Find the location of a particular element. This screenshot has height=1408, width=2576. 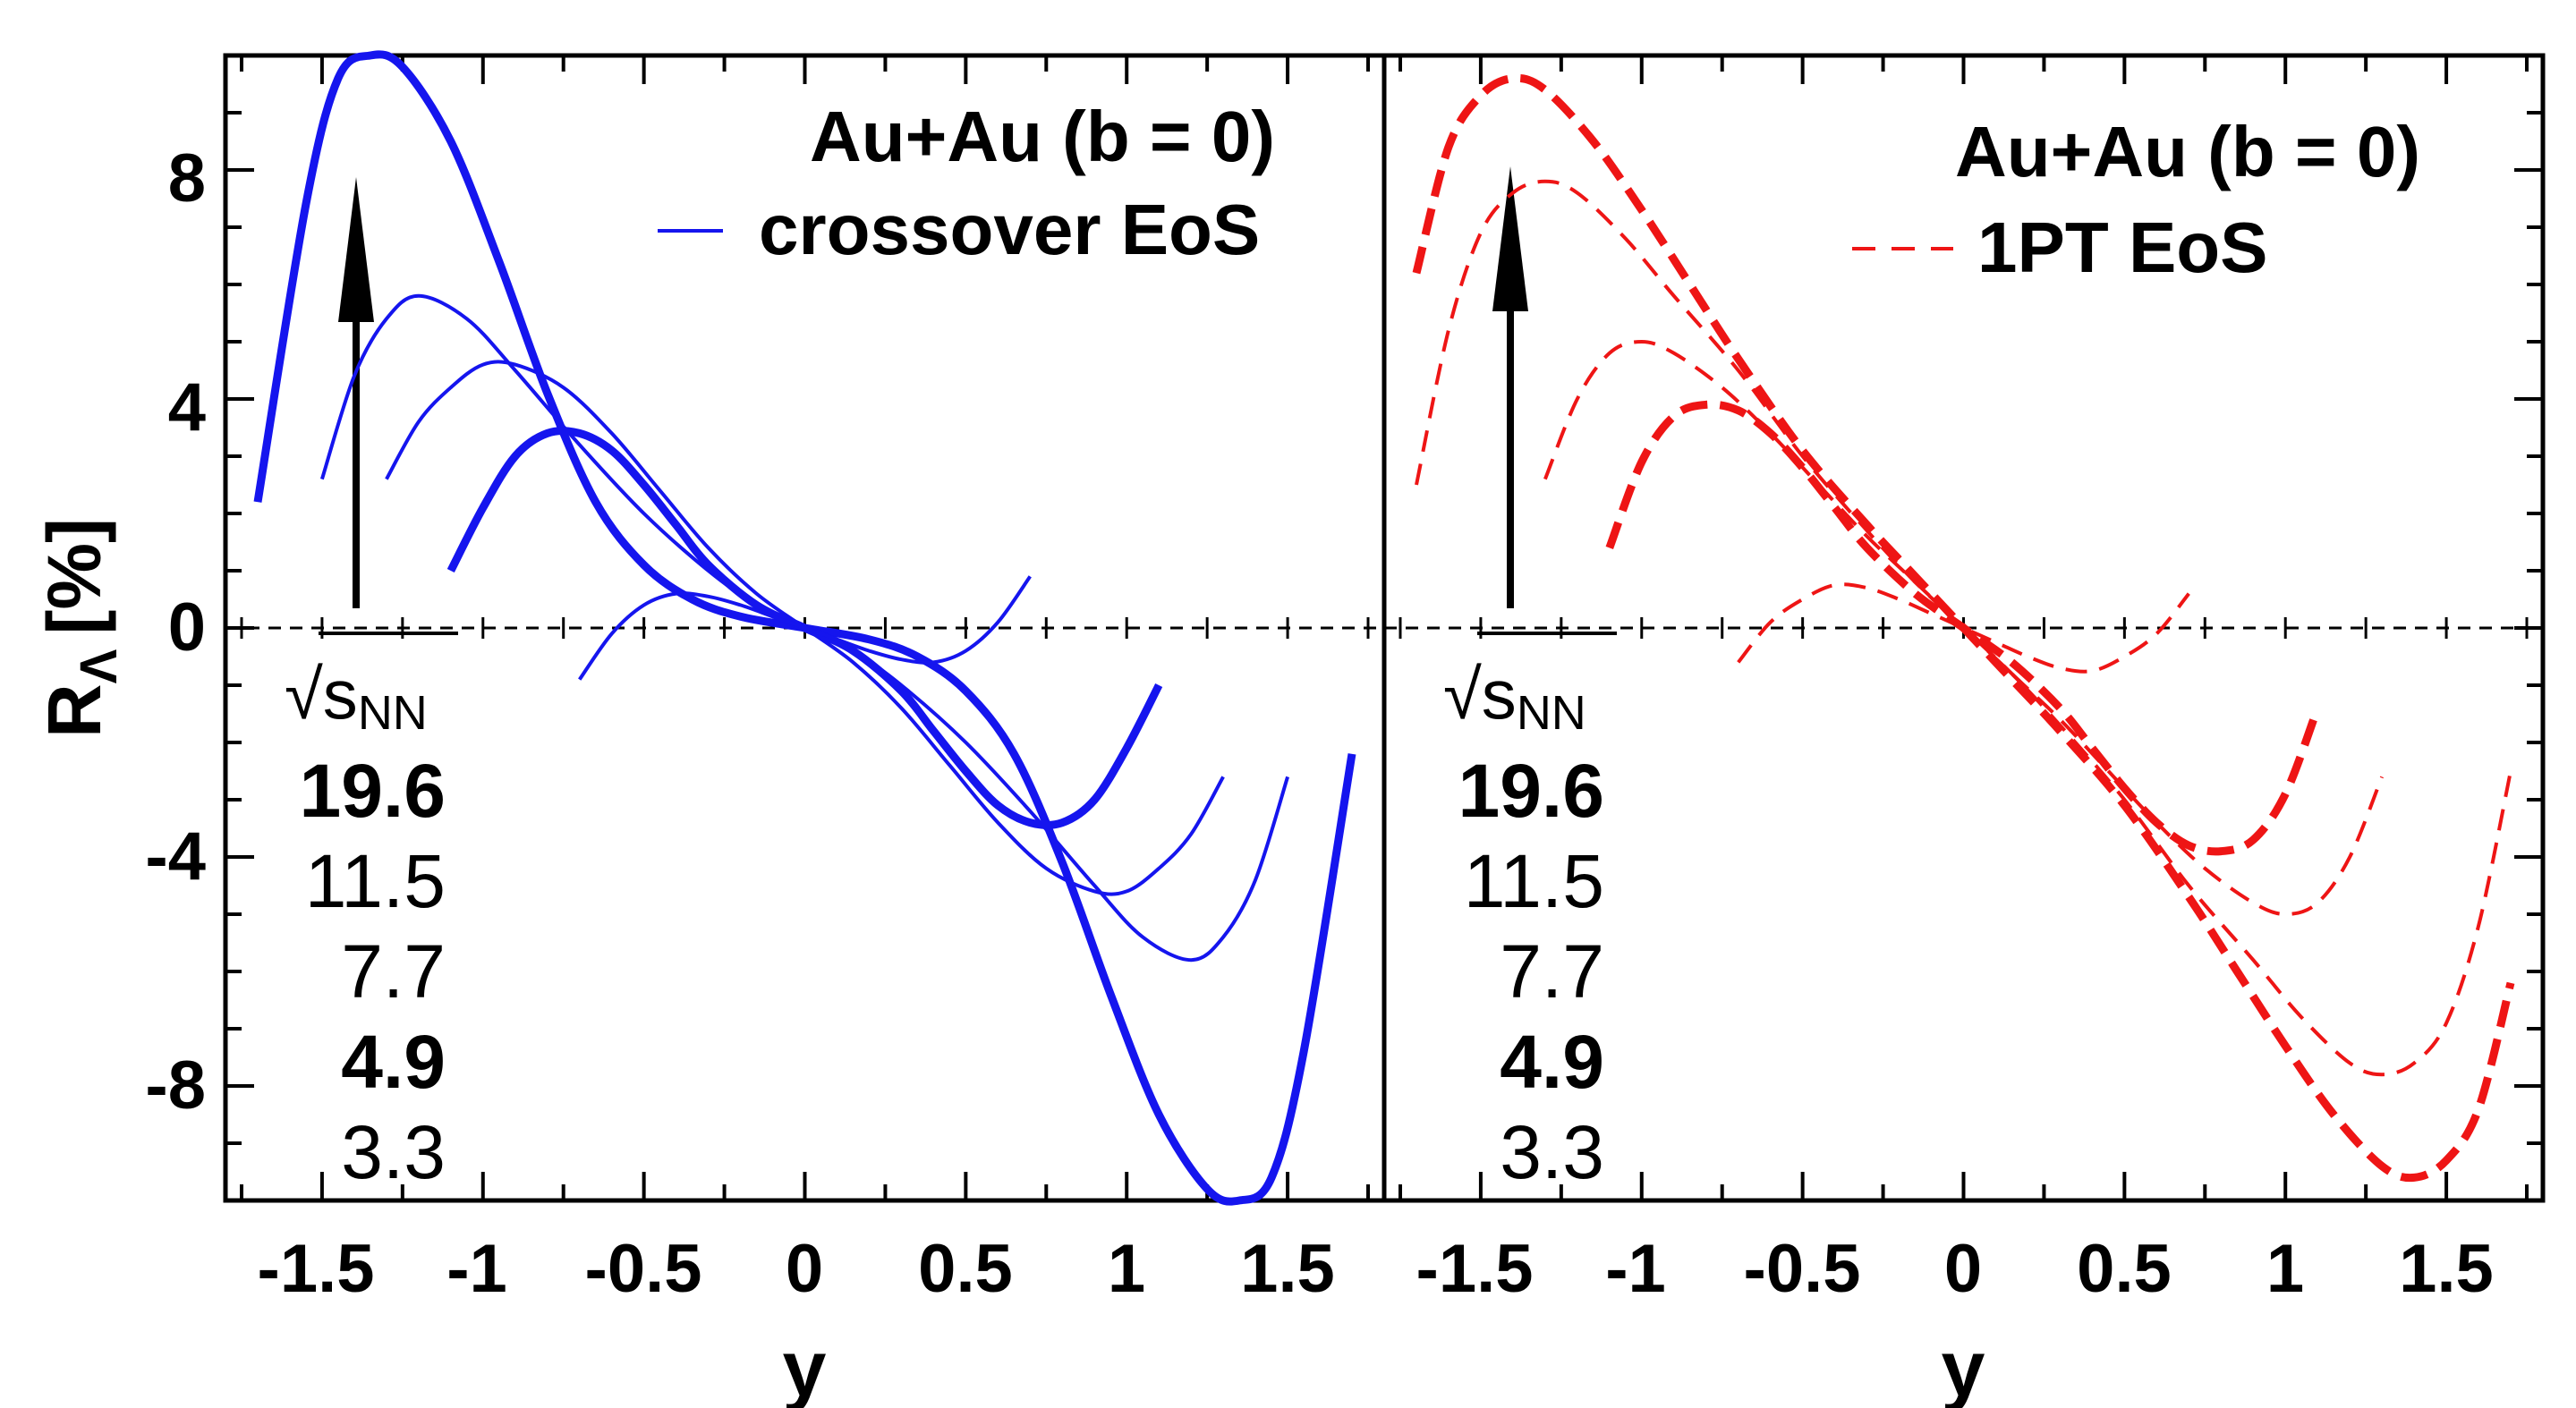

left-energy-header: √sNN is located at coordinates (356, 697).